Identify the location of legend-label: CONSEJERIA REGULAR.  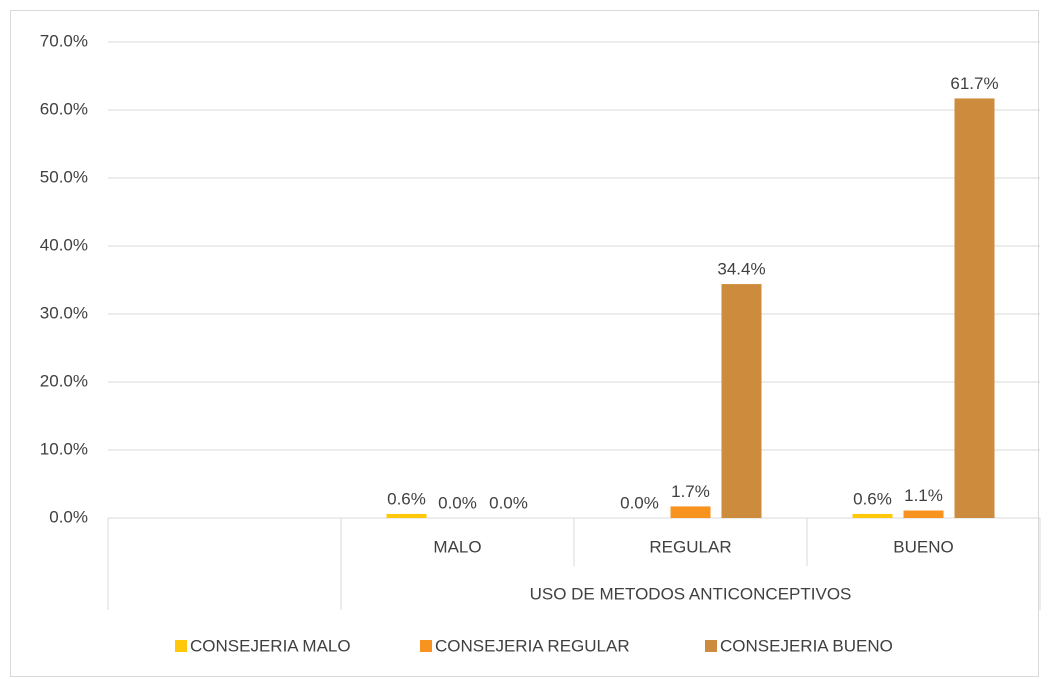
(532, 645).